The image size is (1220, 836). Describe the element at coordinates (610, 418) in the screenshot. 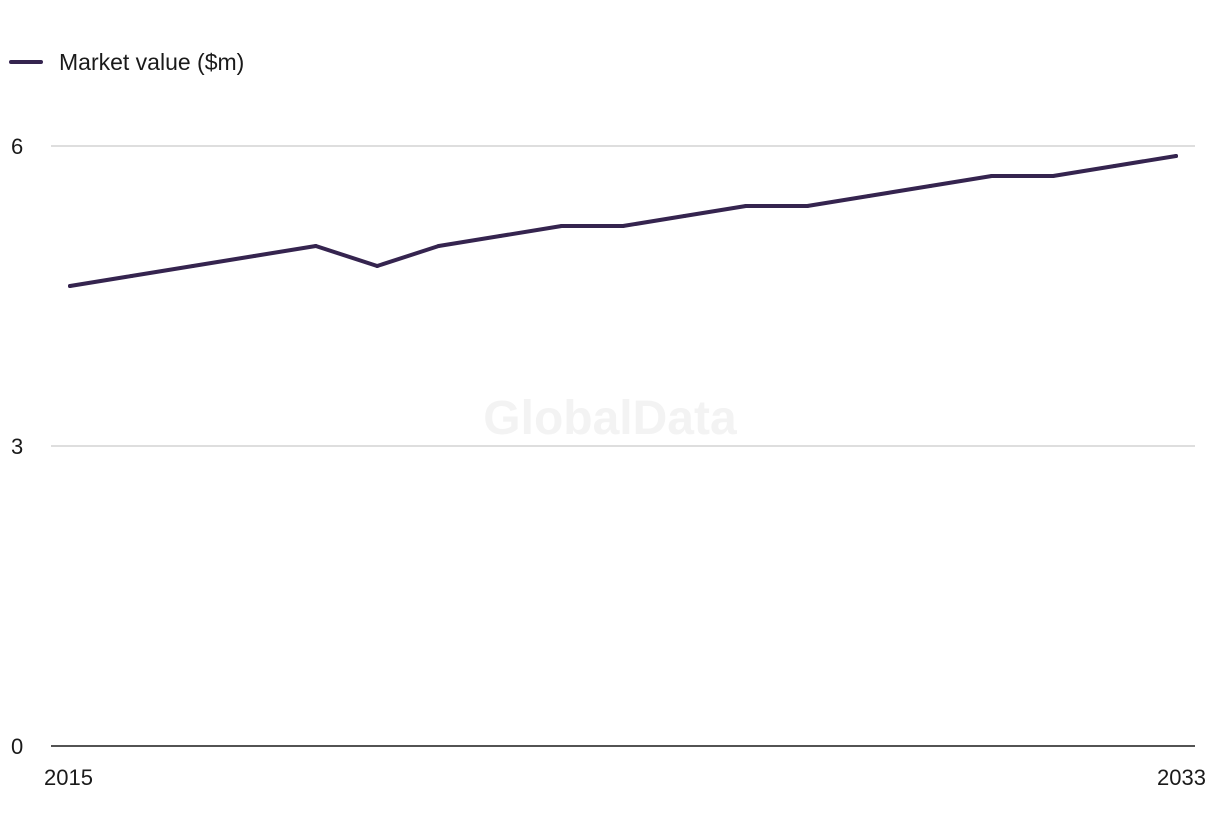

I see `watermark: GlobalData` at that location.